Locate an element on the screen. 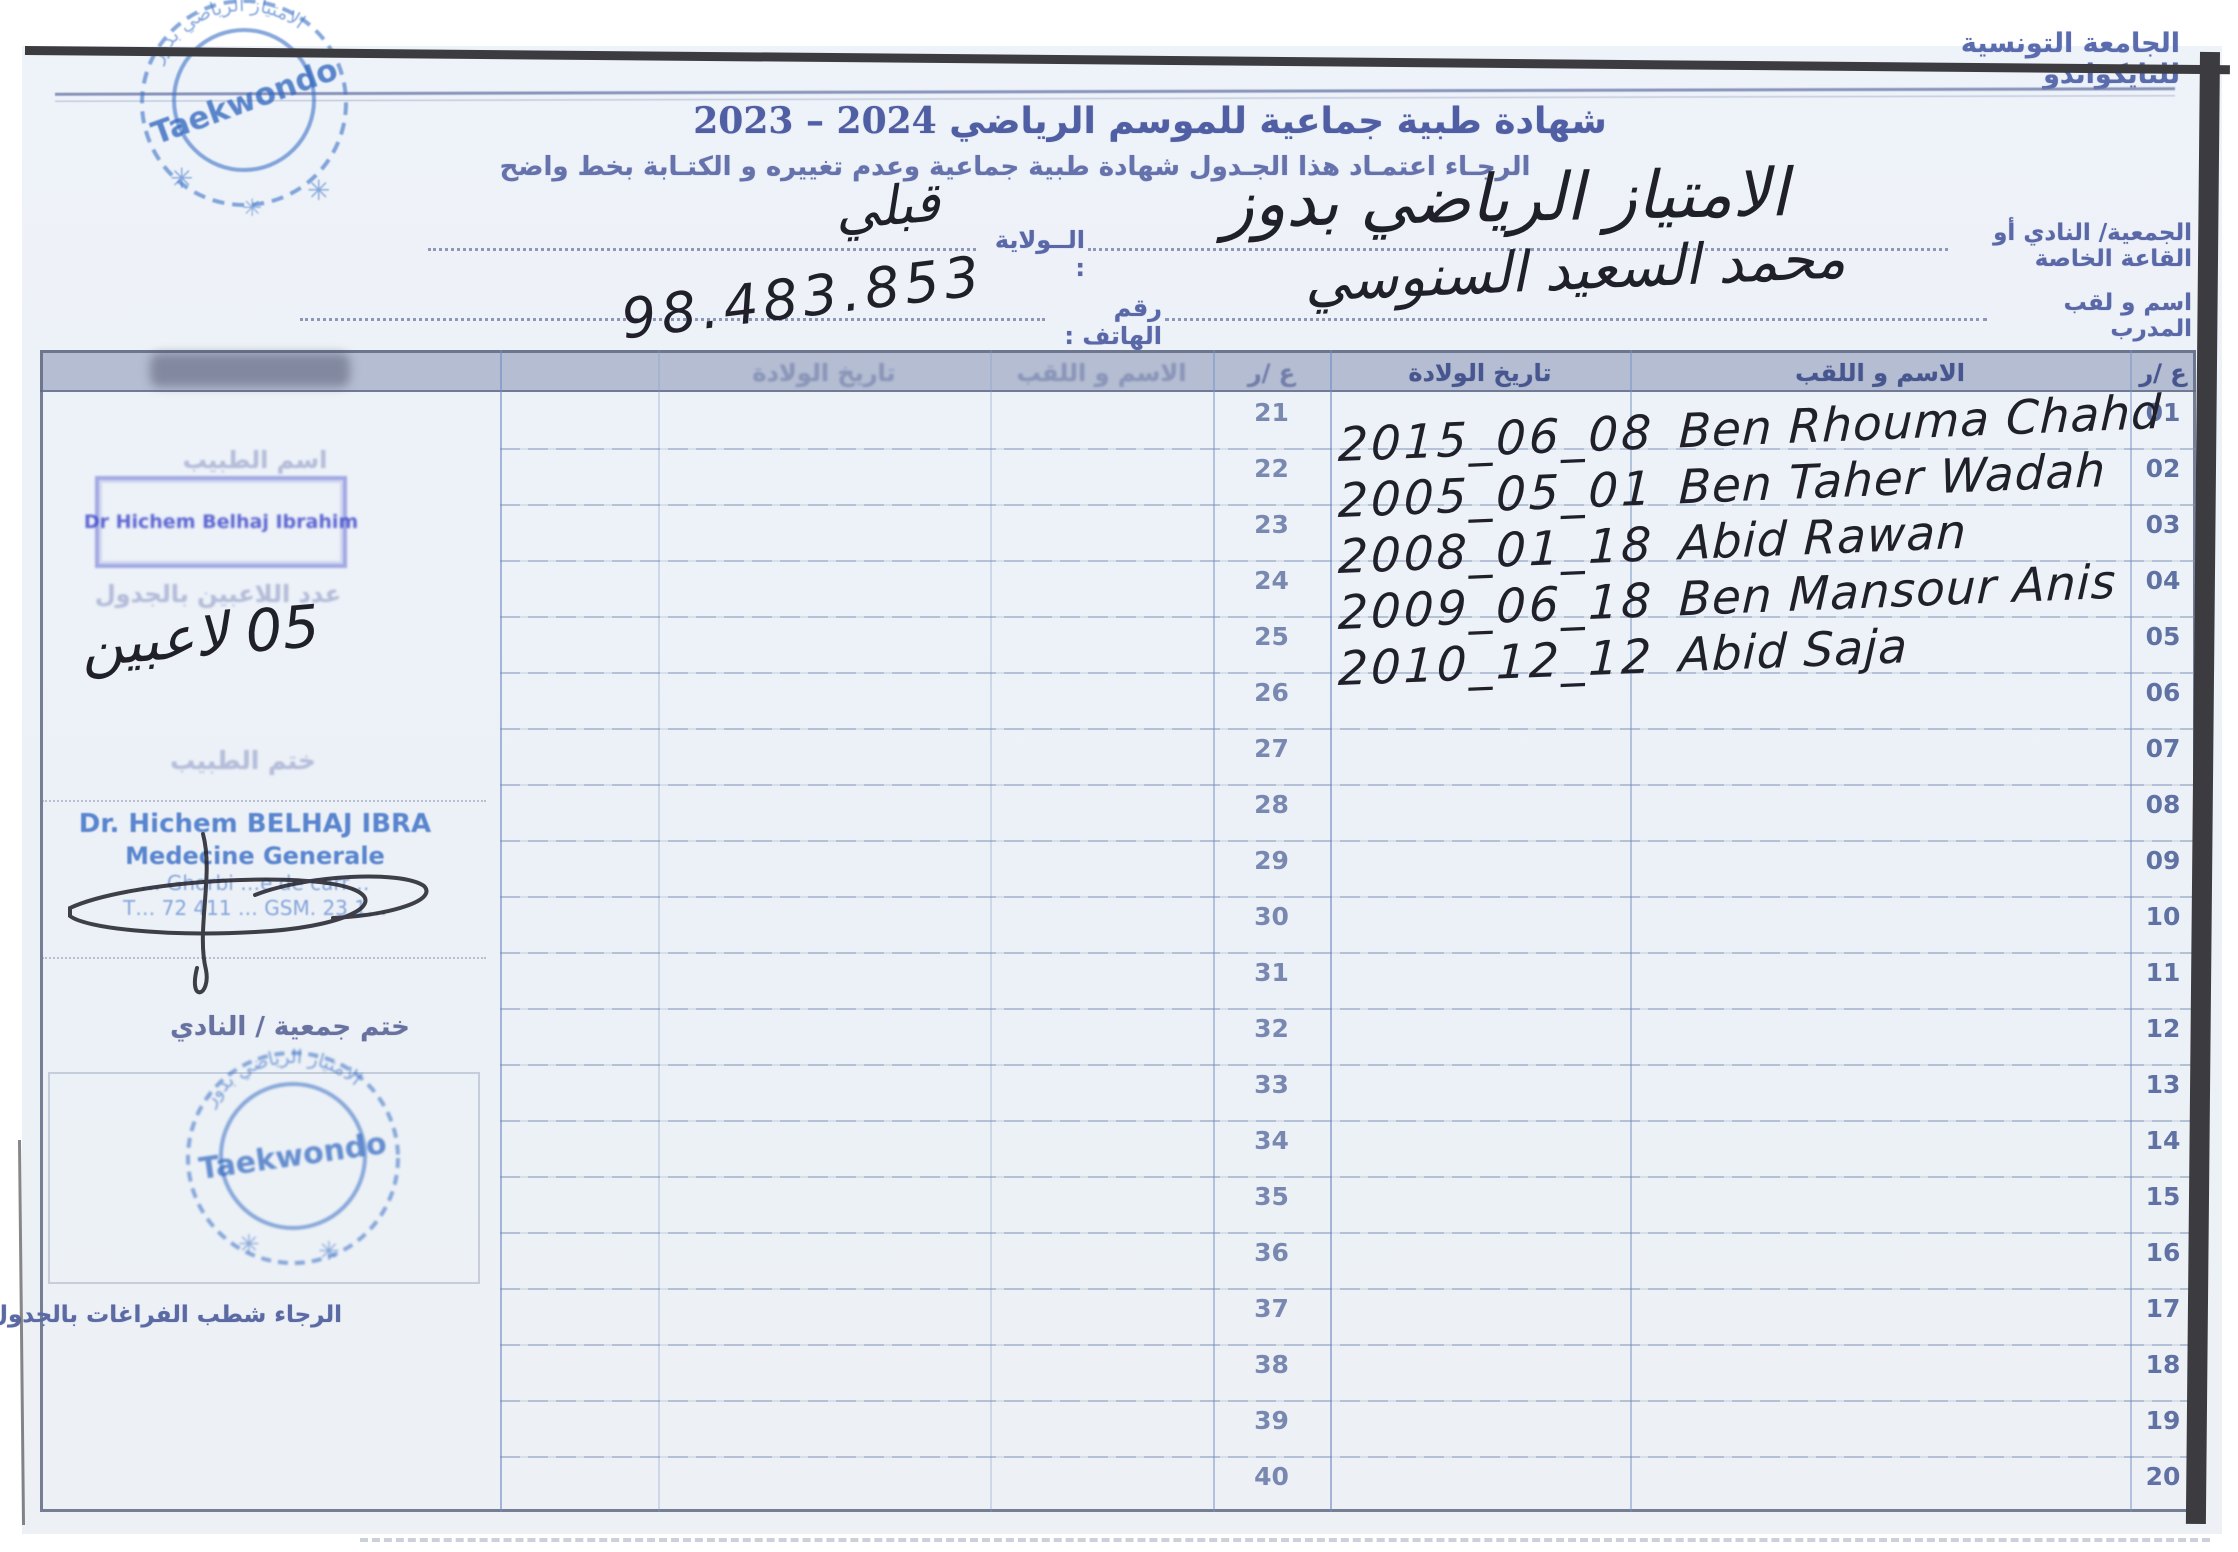 This screenshot has width=2238, height=1552. state-field-line is located at coordinates (702, 249).